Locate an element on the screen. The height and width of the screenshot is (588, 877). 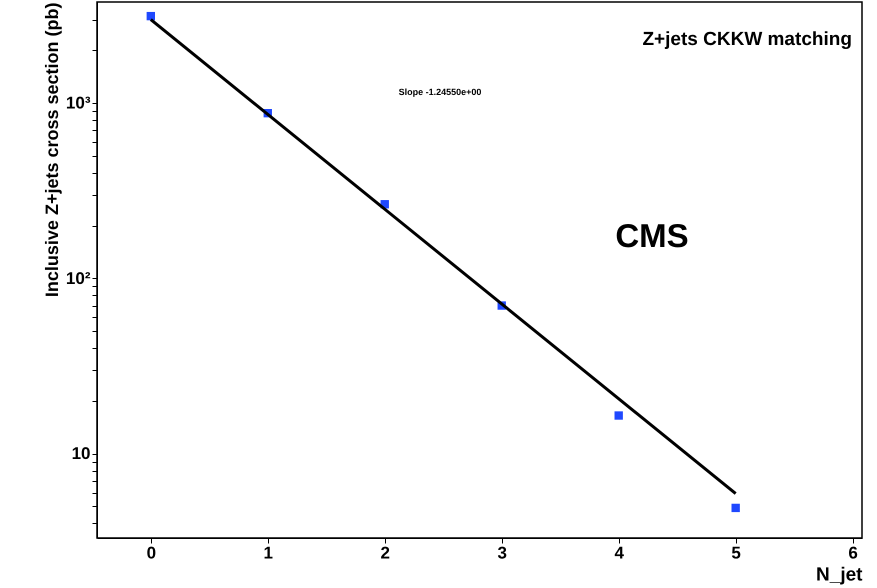
x-tick-label: 4 is located at coordinates (619, 553).